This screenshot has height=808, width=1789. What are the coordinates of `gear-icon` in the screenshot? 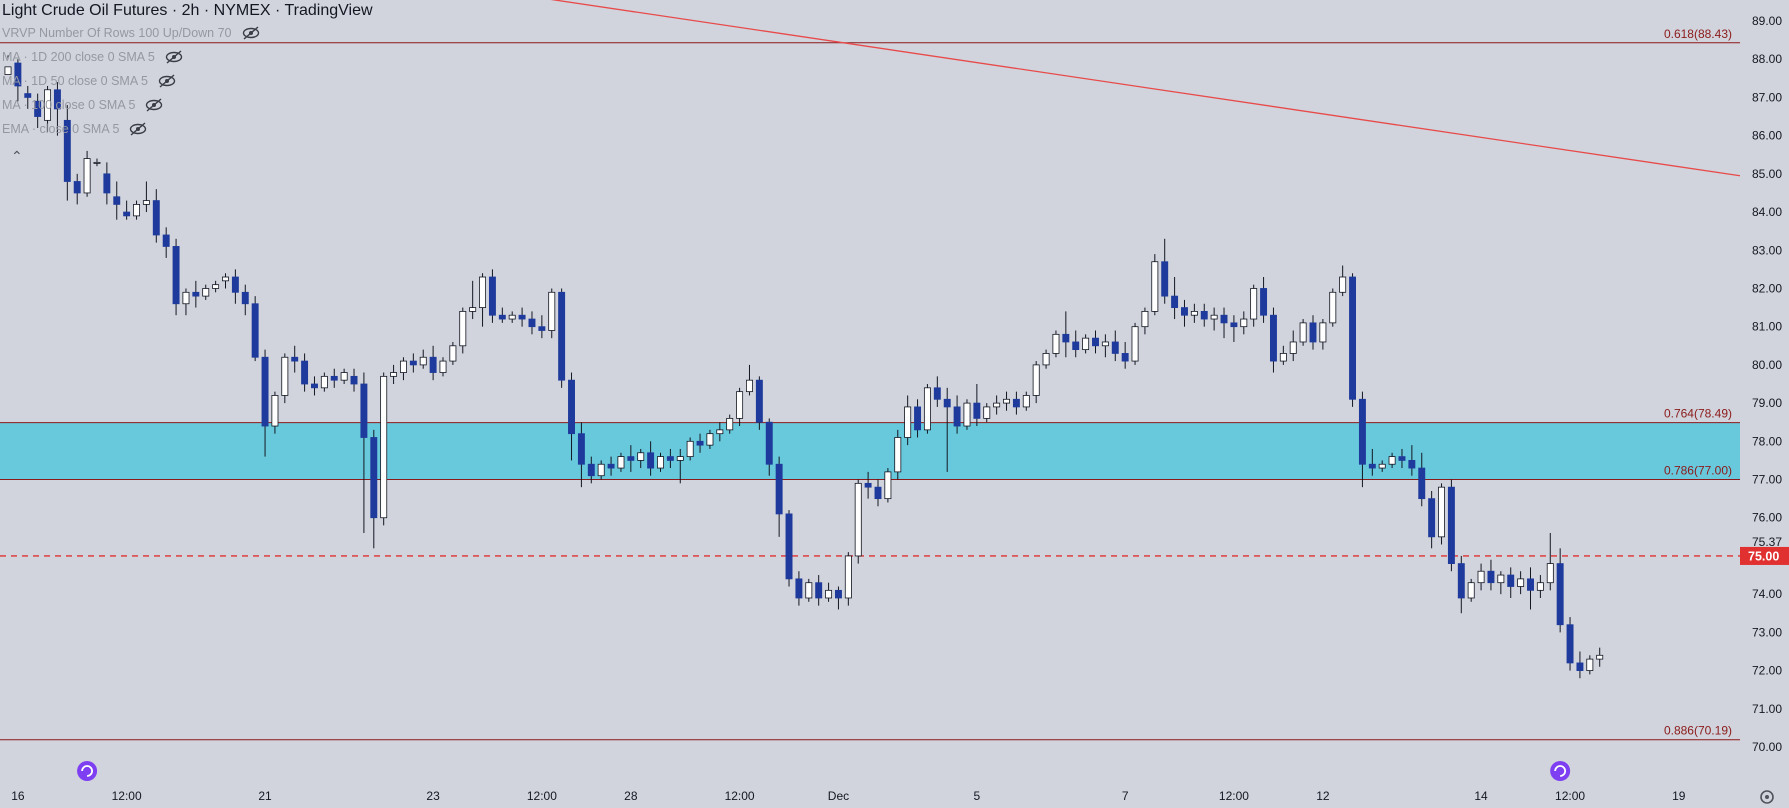 It's located at (1767, 797).